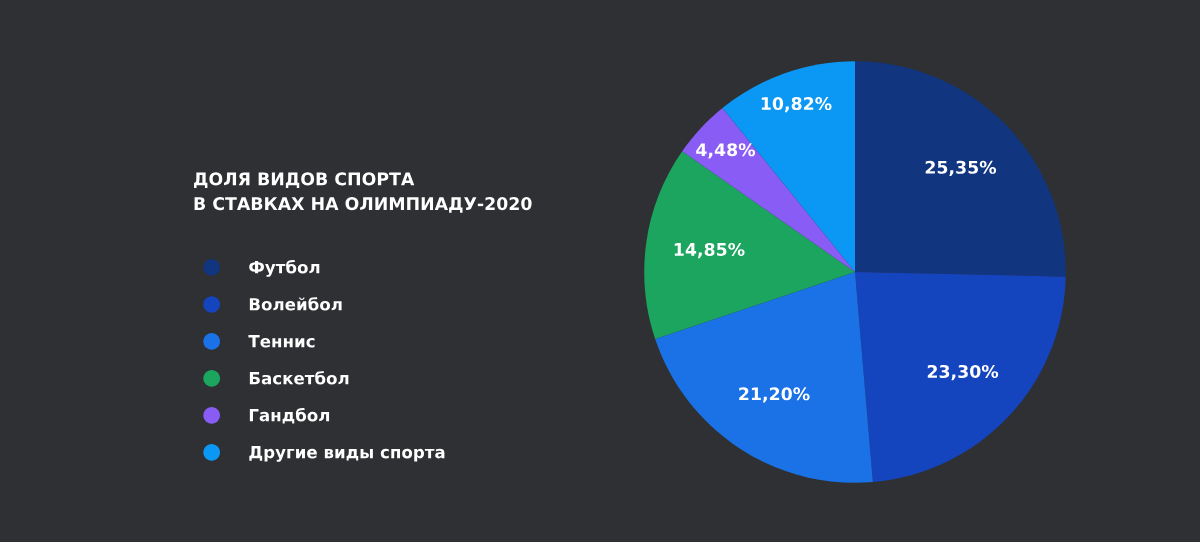 This screenshot has height=542, width=1200. What do you see at coordinates (281, 341) in the screenshot?
I see `legend-label: Теннис` at bounding box center [281, 341].